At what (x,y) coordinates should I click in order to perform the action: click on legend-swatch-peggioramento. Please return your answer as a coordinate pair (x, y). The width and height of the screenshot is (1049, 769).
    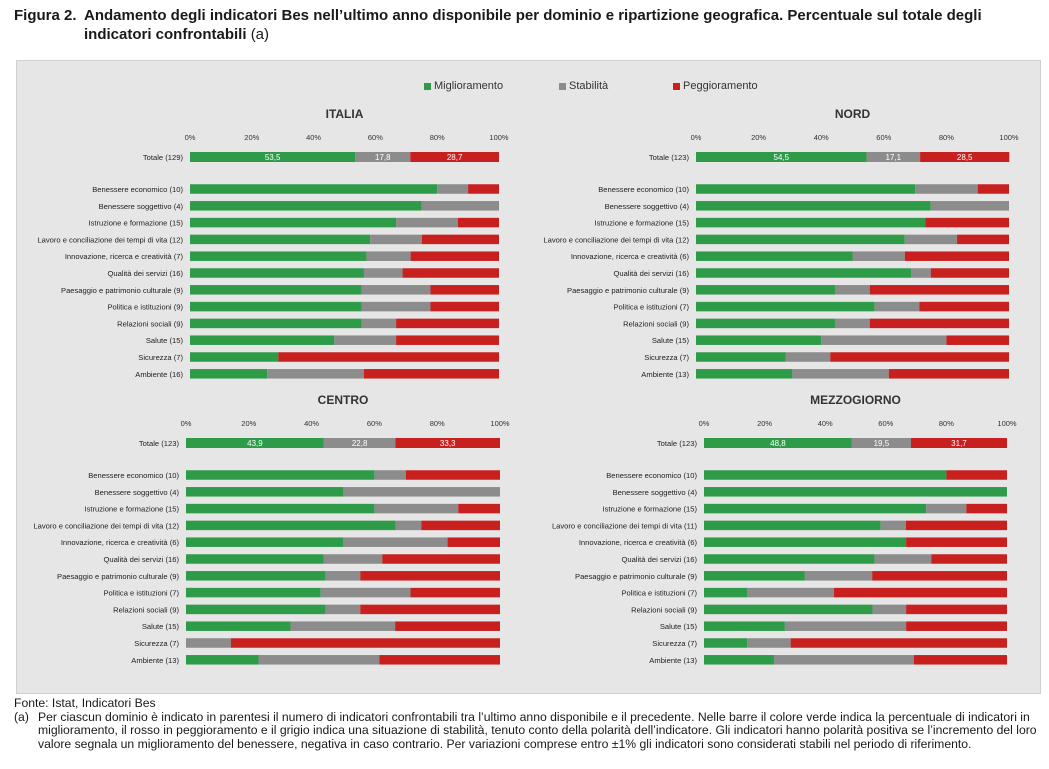
    Looking at the image, I should click on (676, 86).